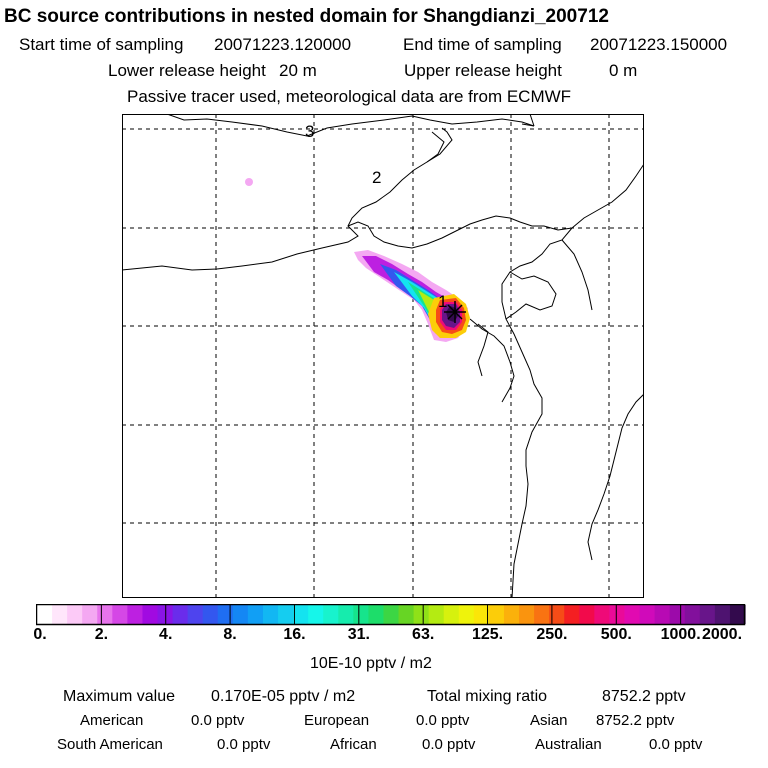 The height and width of the screenshot is (768, 768). What do you see at coordinates (110, 744) in the screenshot?
I see `south-american-label: South American` at bounding box center [110, 744].